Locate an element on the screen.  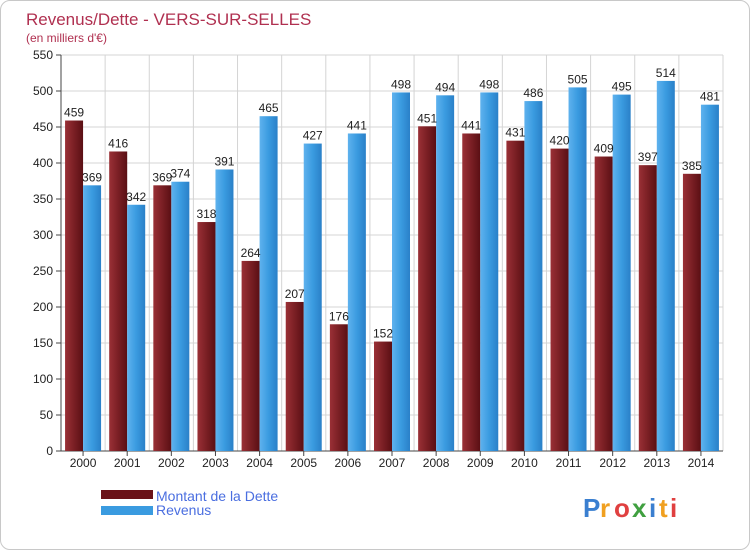
bar-debt-2007 is located at coordinates (383, 396).